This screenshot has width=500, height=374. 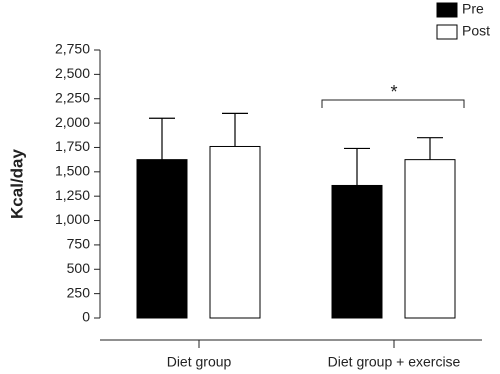 I want to click on y-tick-label: 1,250, so click(x=72, y=195).